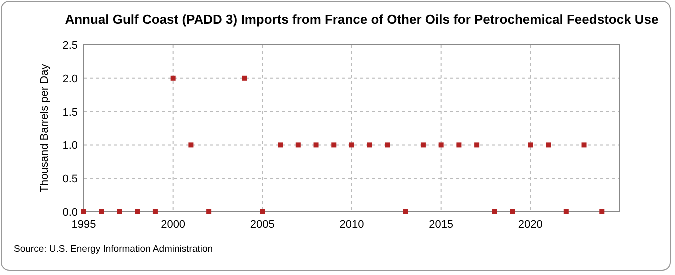 This screenshot has width=675, height=275. Describe the element at coordinates (45, 128) in the screenshot. I see `y-axis-title: Thousand Barrels per Day` at that location.